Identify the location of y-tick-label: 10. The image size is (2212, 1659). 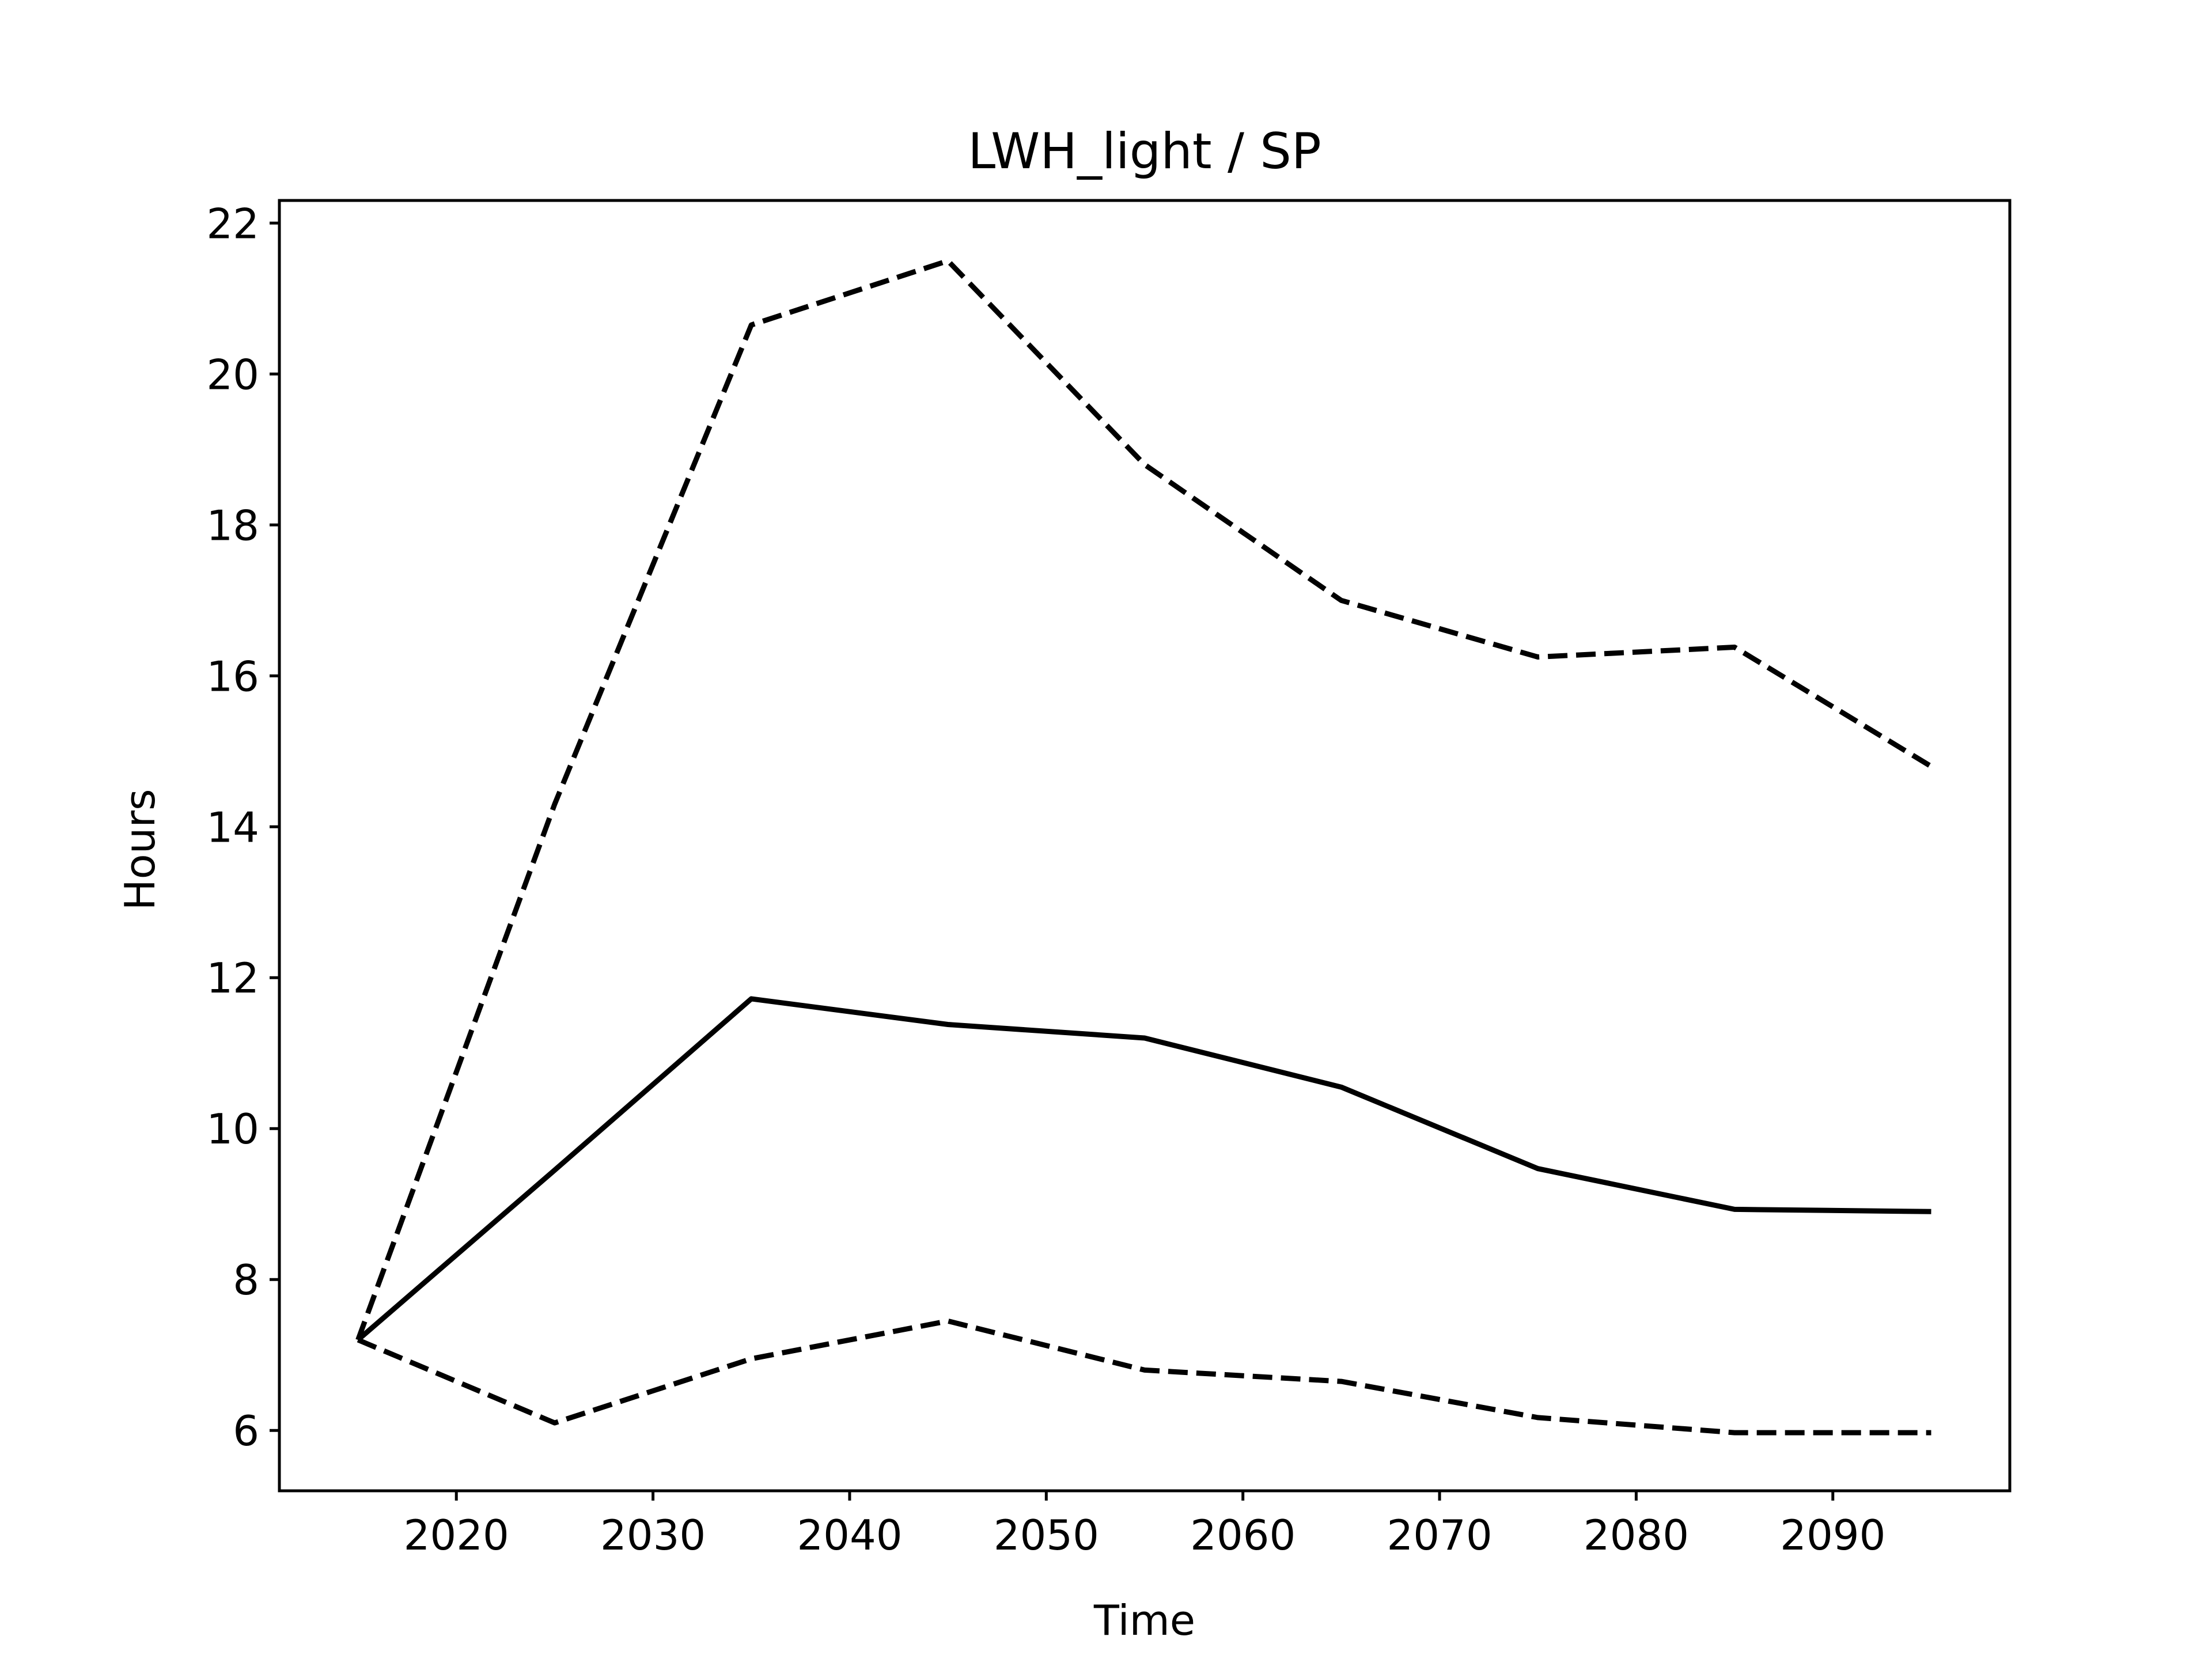
(232, 1129).